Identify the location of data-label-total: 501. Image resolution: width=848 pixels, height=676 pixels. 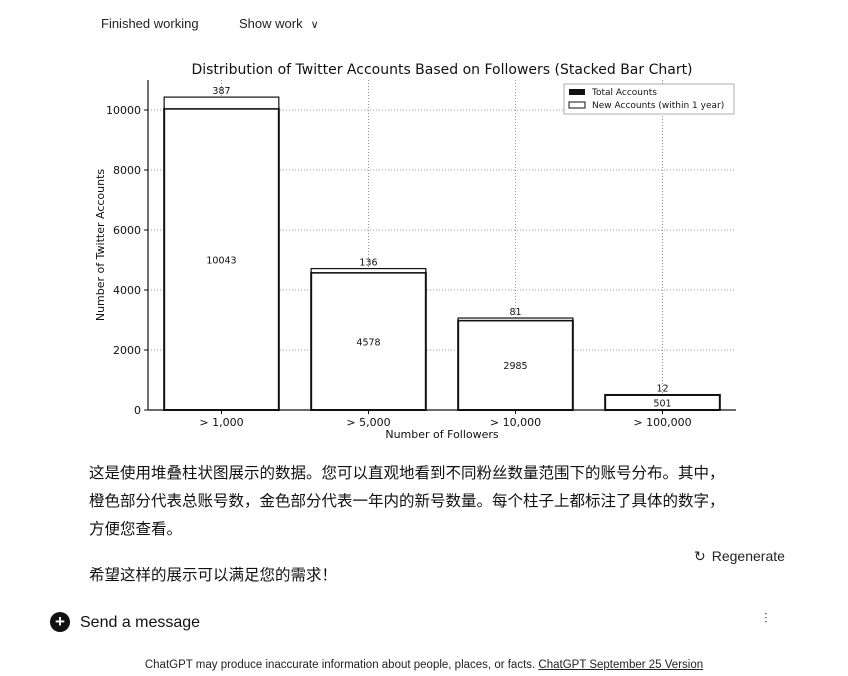
(662, 403).